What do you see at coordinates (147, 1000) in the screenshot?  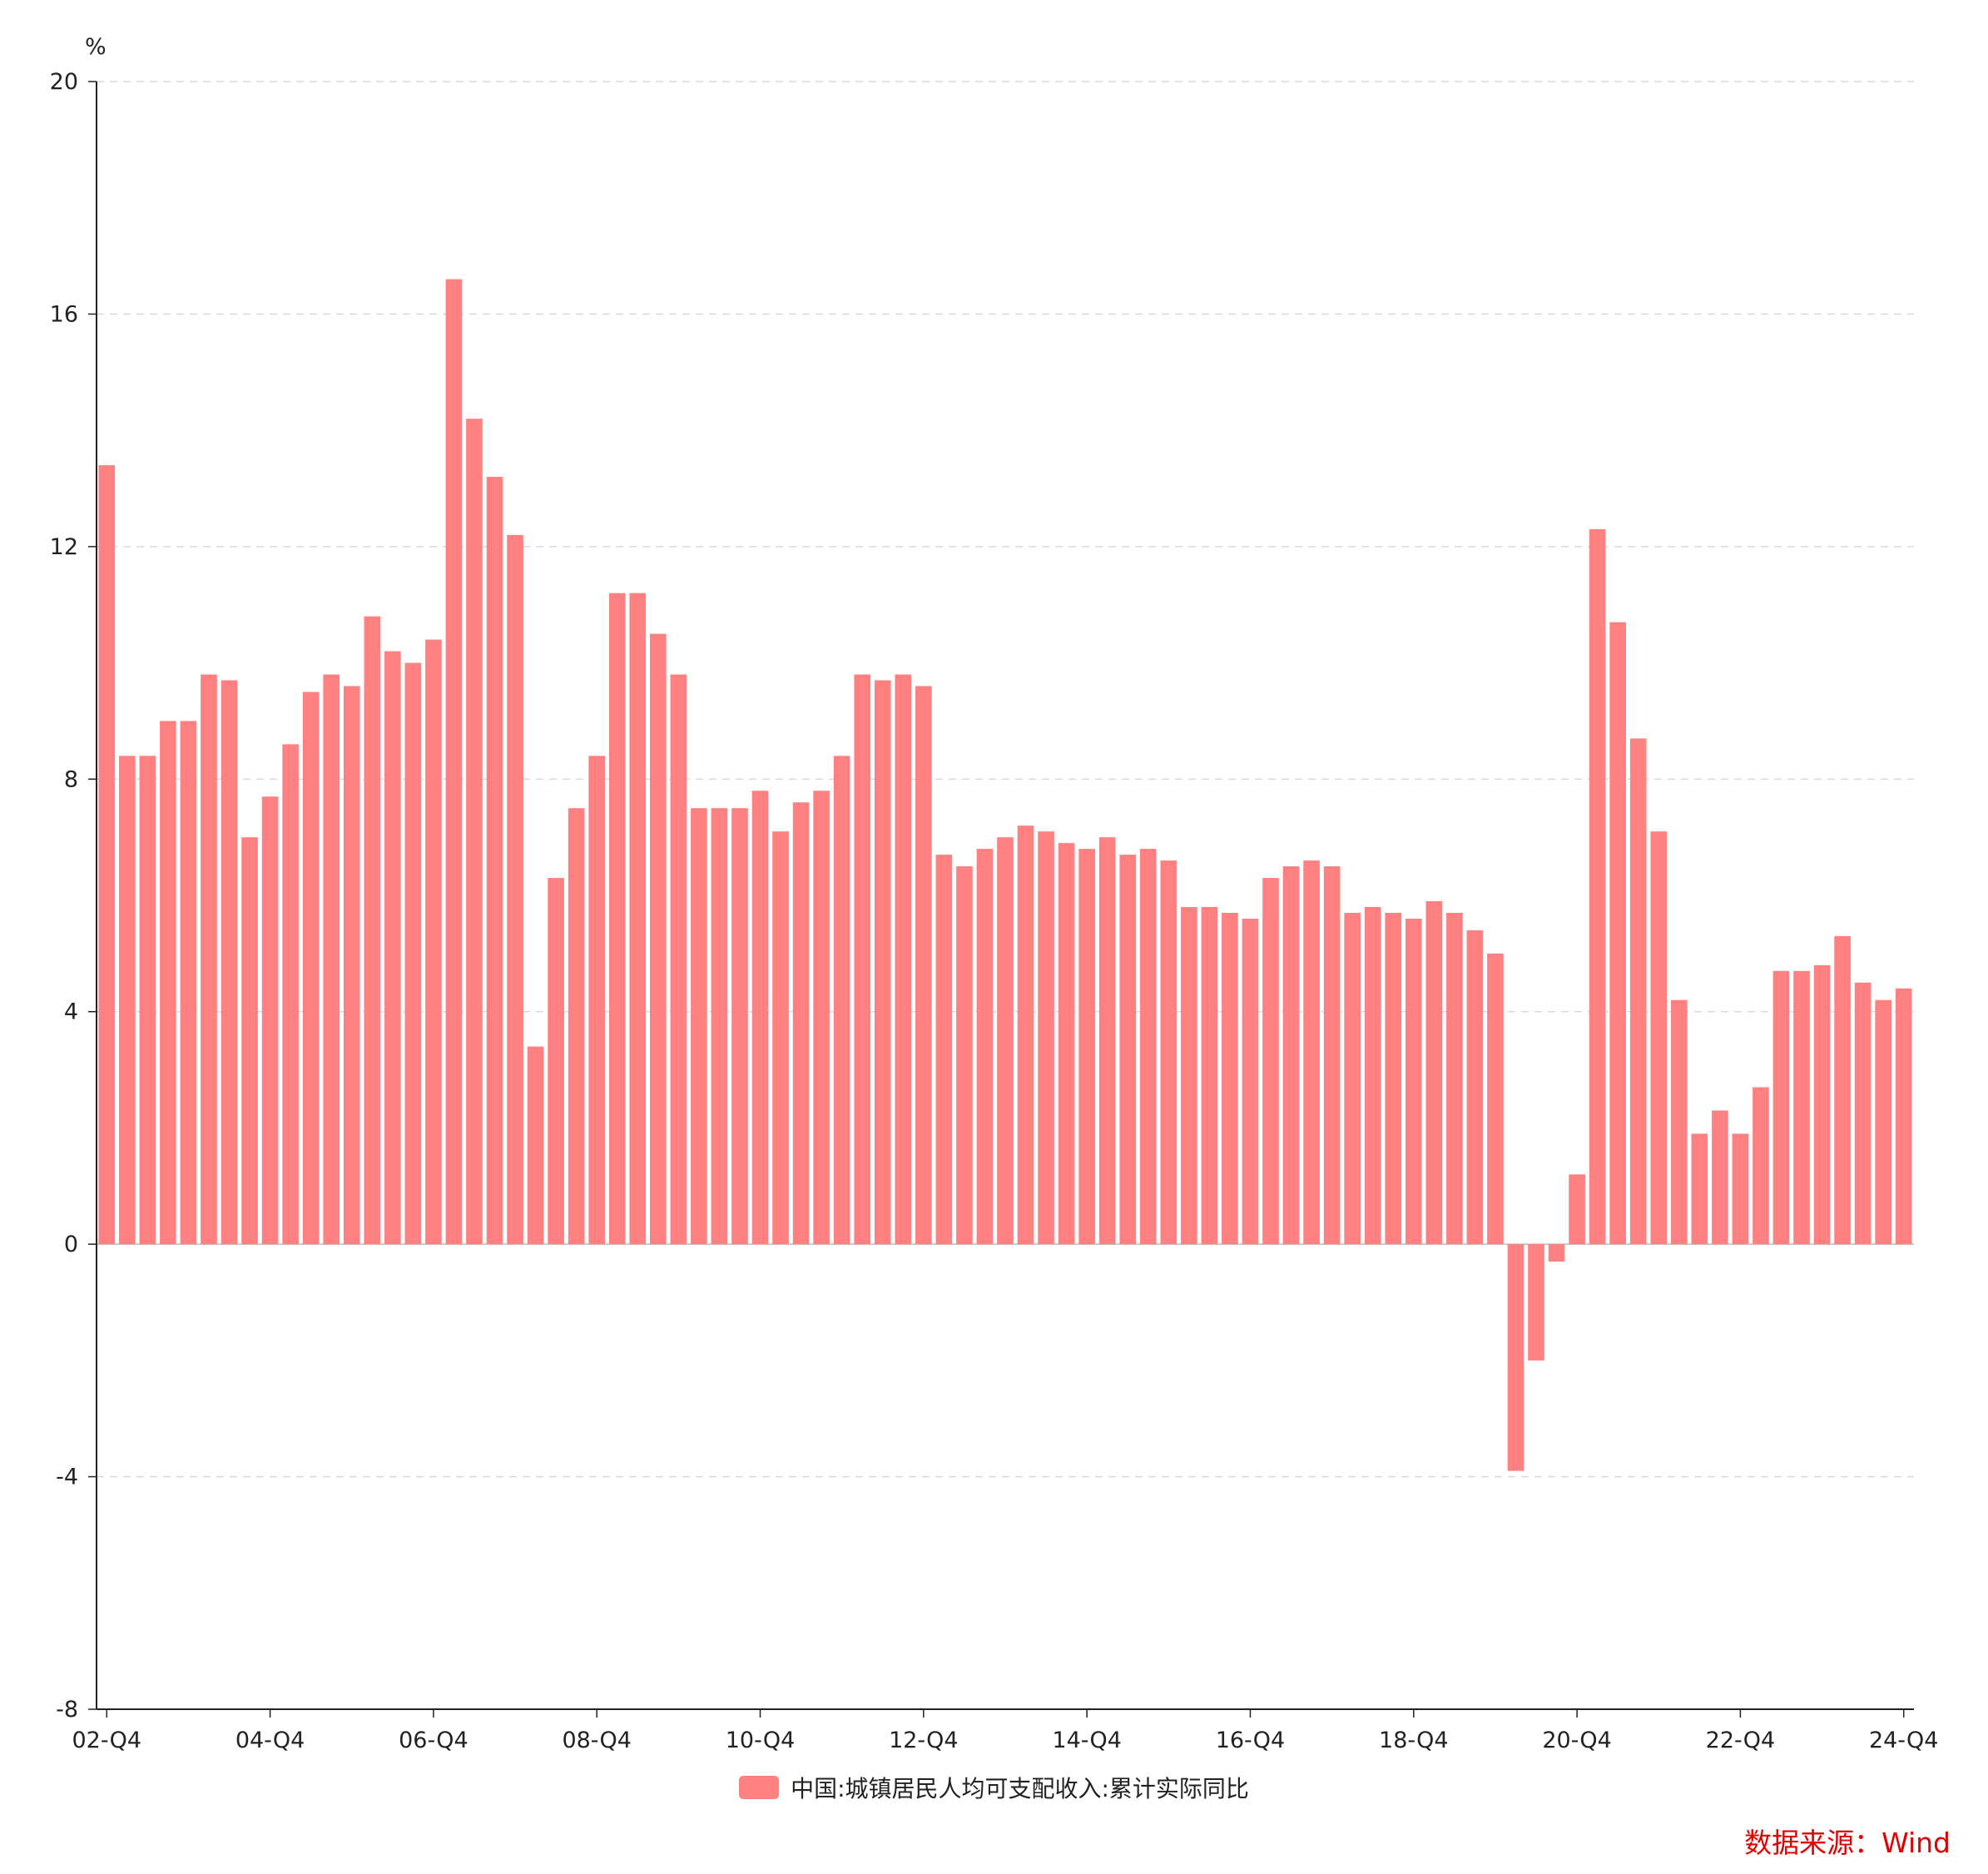 I see `bar-03-Q2` at bounding box center [147, 1000].